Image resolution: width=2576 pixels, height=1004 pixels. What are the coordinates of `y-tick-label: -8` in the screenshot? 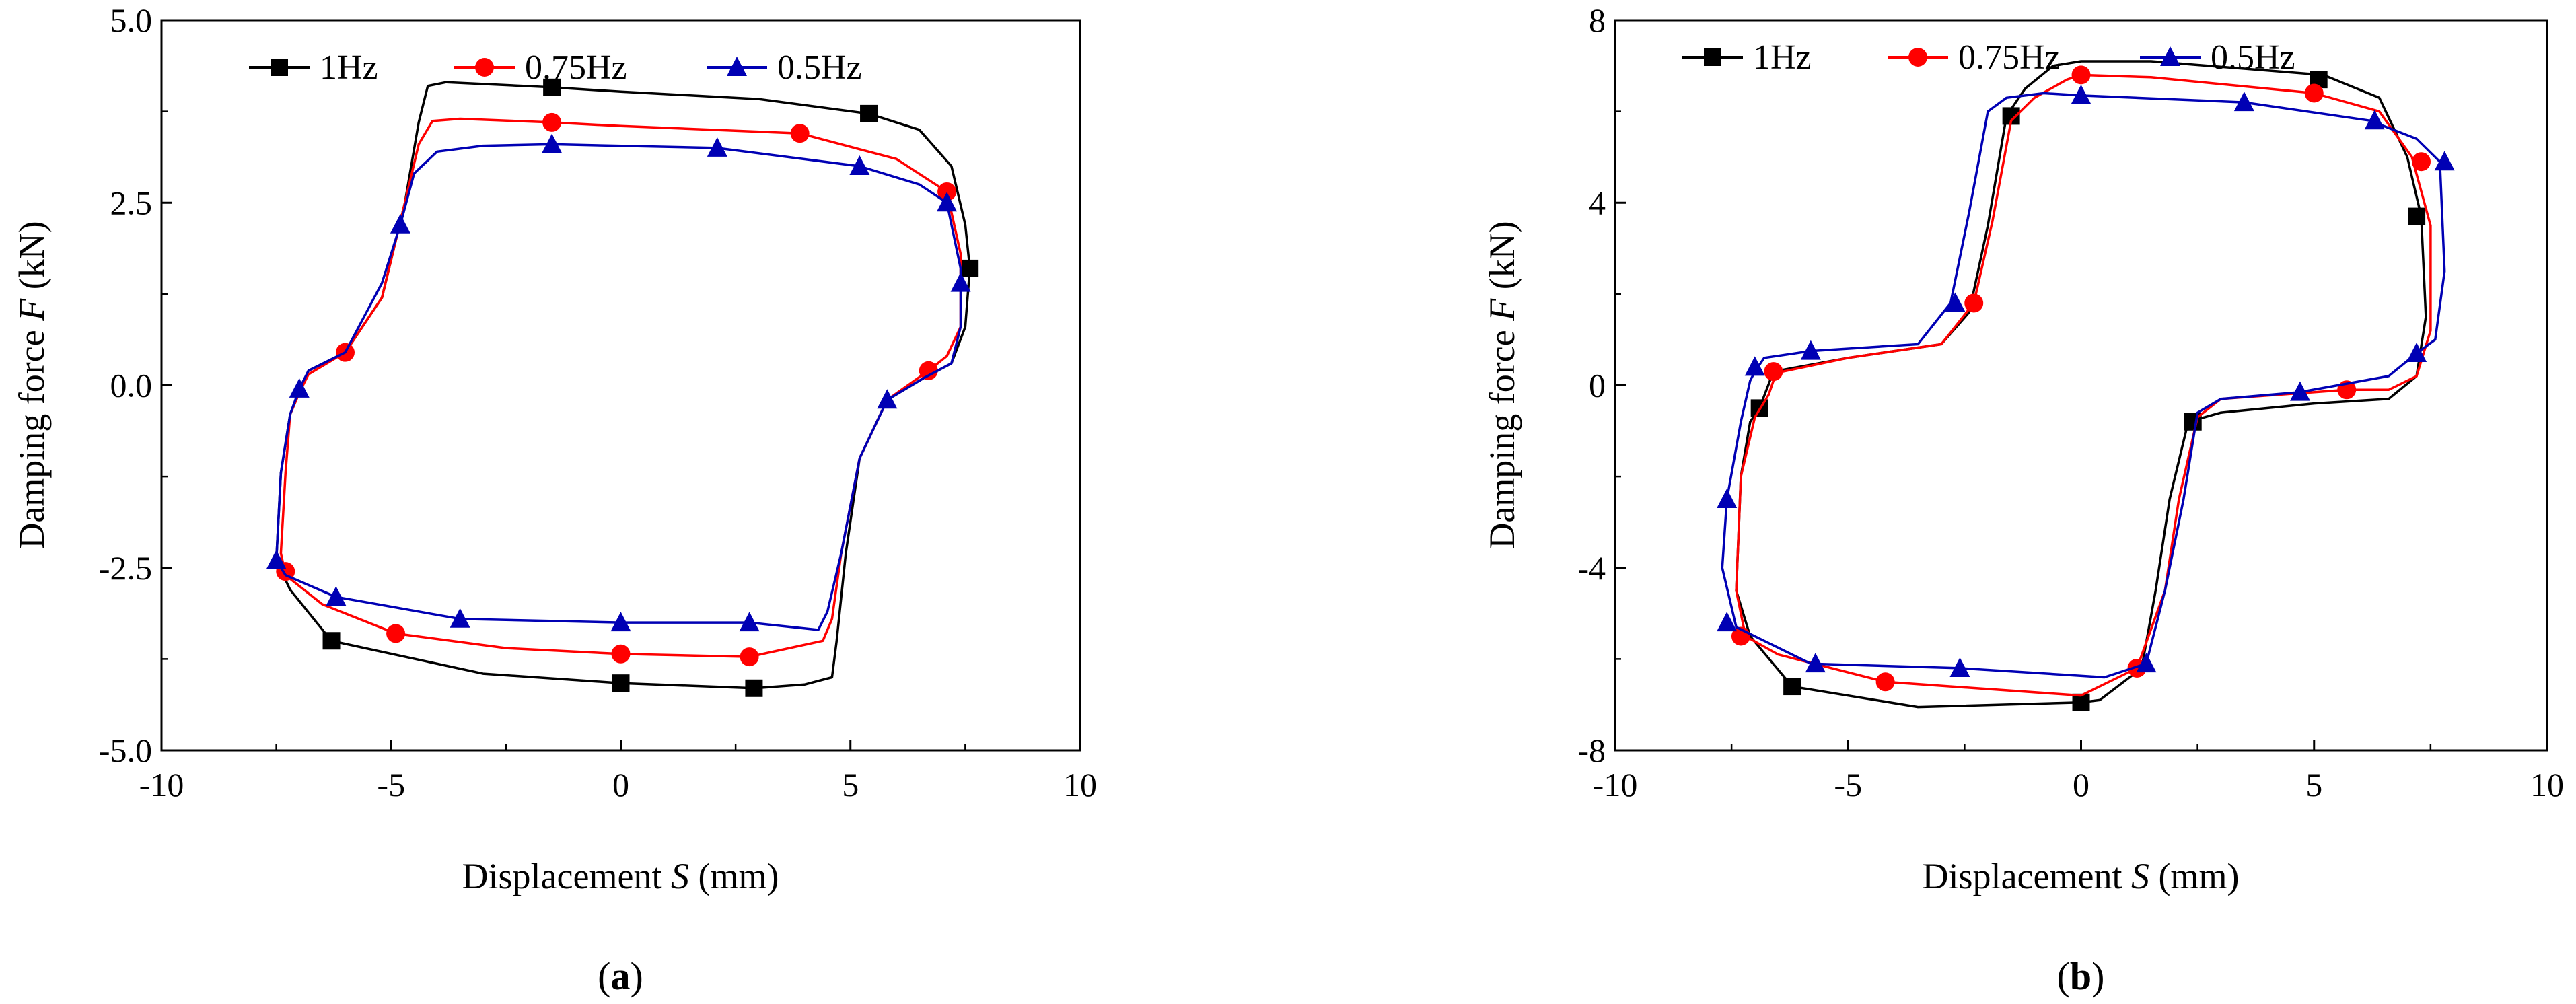 It's located at (1591, 750).